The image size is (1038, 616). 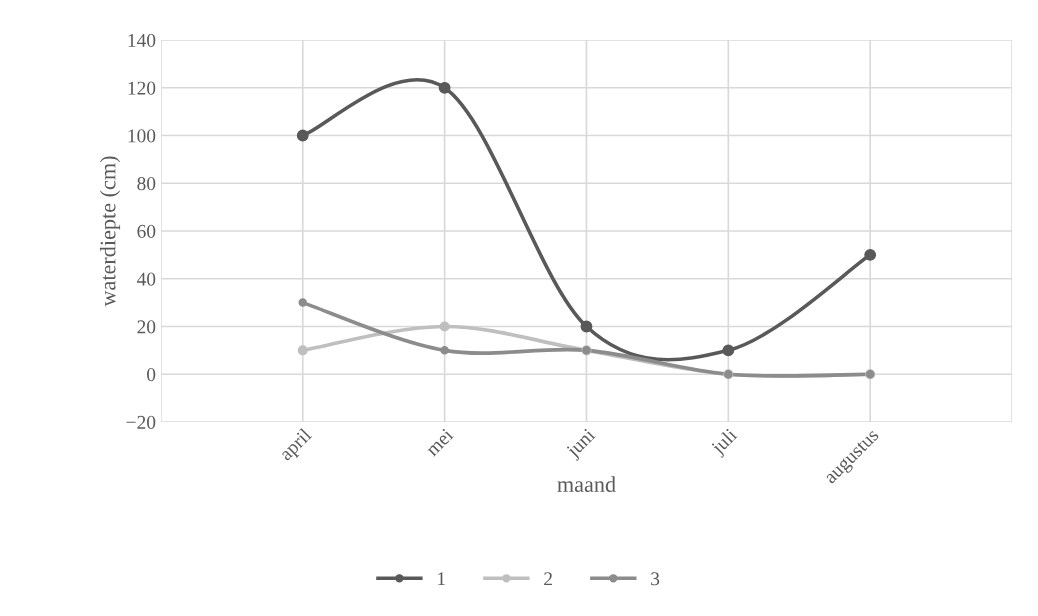 I want to click on y-tick-label: 100, so click(x=142, y=136).